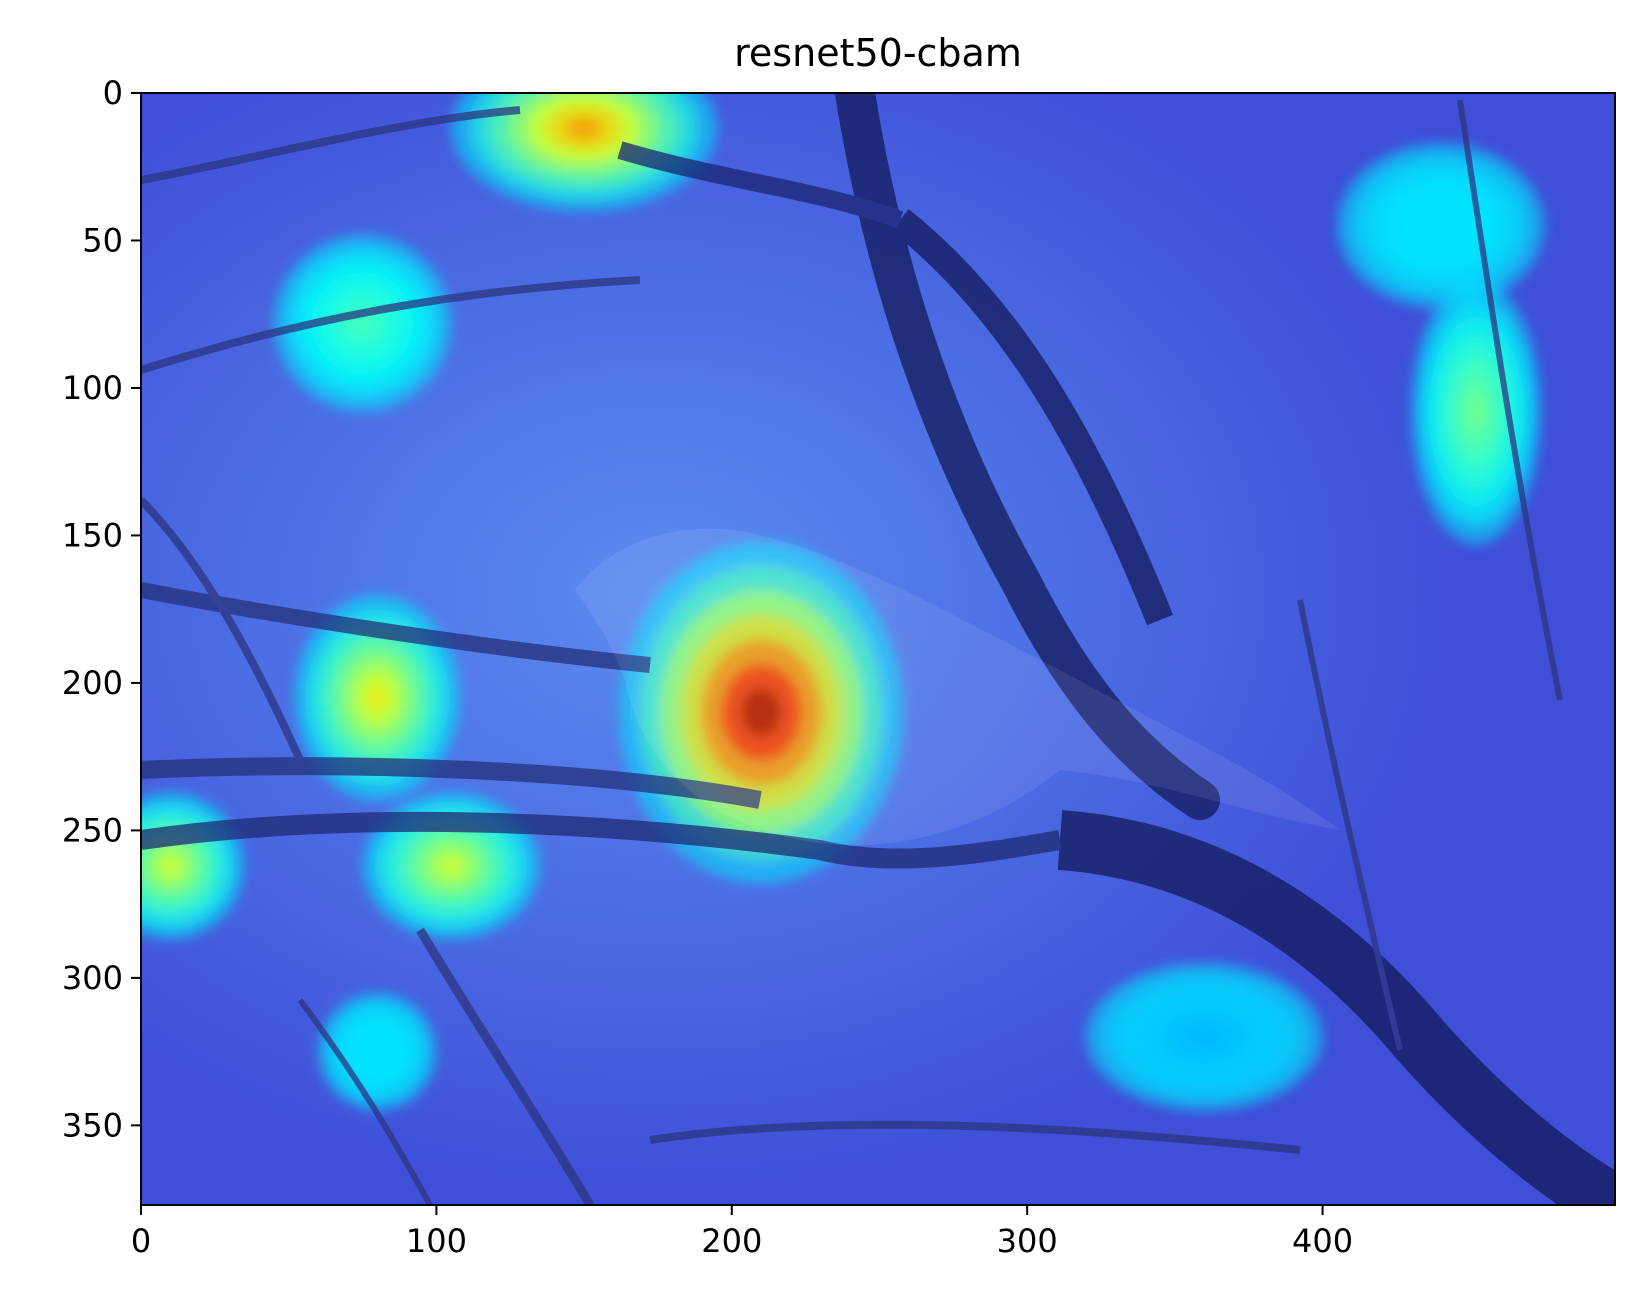  What do you see at coordinates (101, 609) in the screenshot?
I see `y-axis: 0 50 100 150 200 250 300 350` at bounding box center [101, 609].